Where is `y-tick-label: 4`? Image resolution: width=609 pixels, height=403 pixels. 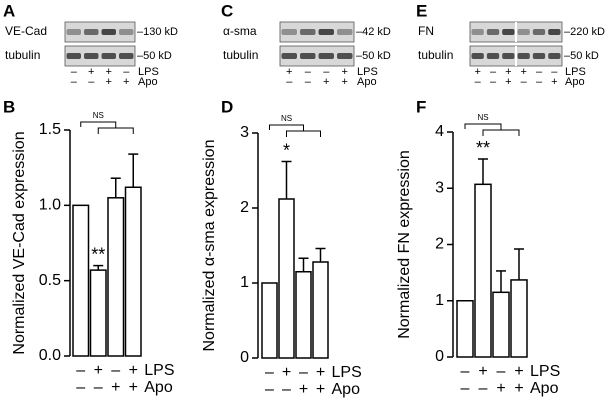
y-tick-label: 4 is located at coordinates (439, 131).